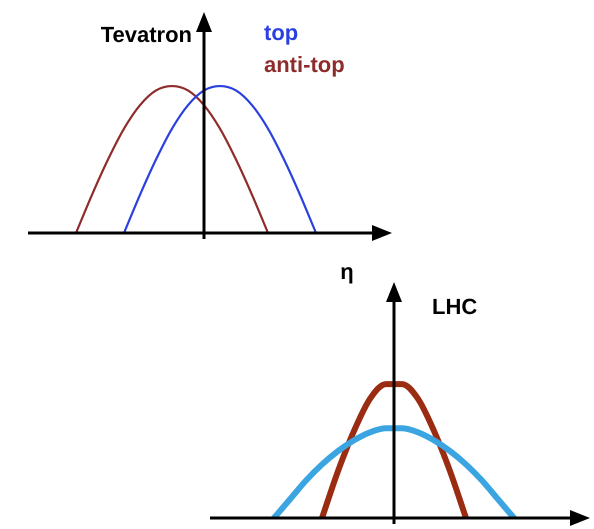 The height and width of the screenshot is (529, 594). What do you see at coordinates (347, 271) in the screenshot?
I see `x-axis-title: η` at bounding box center [347, 271].